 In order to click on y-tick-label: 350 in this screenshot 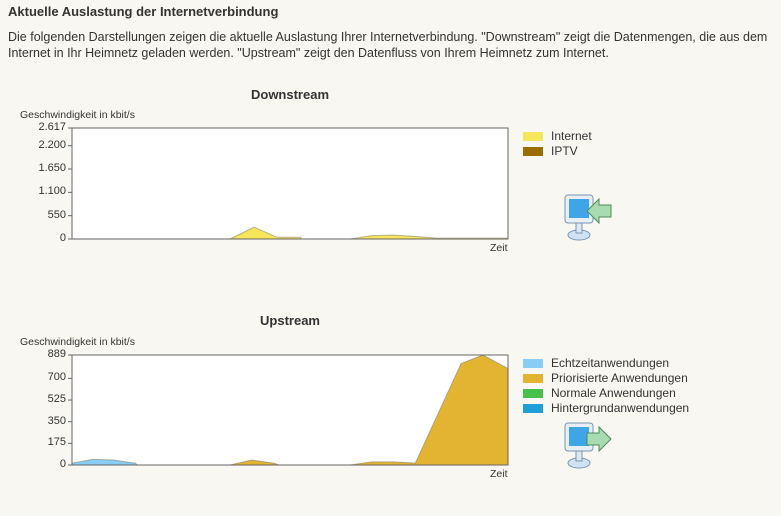, I will do `click(56, 420)`.